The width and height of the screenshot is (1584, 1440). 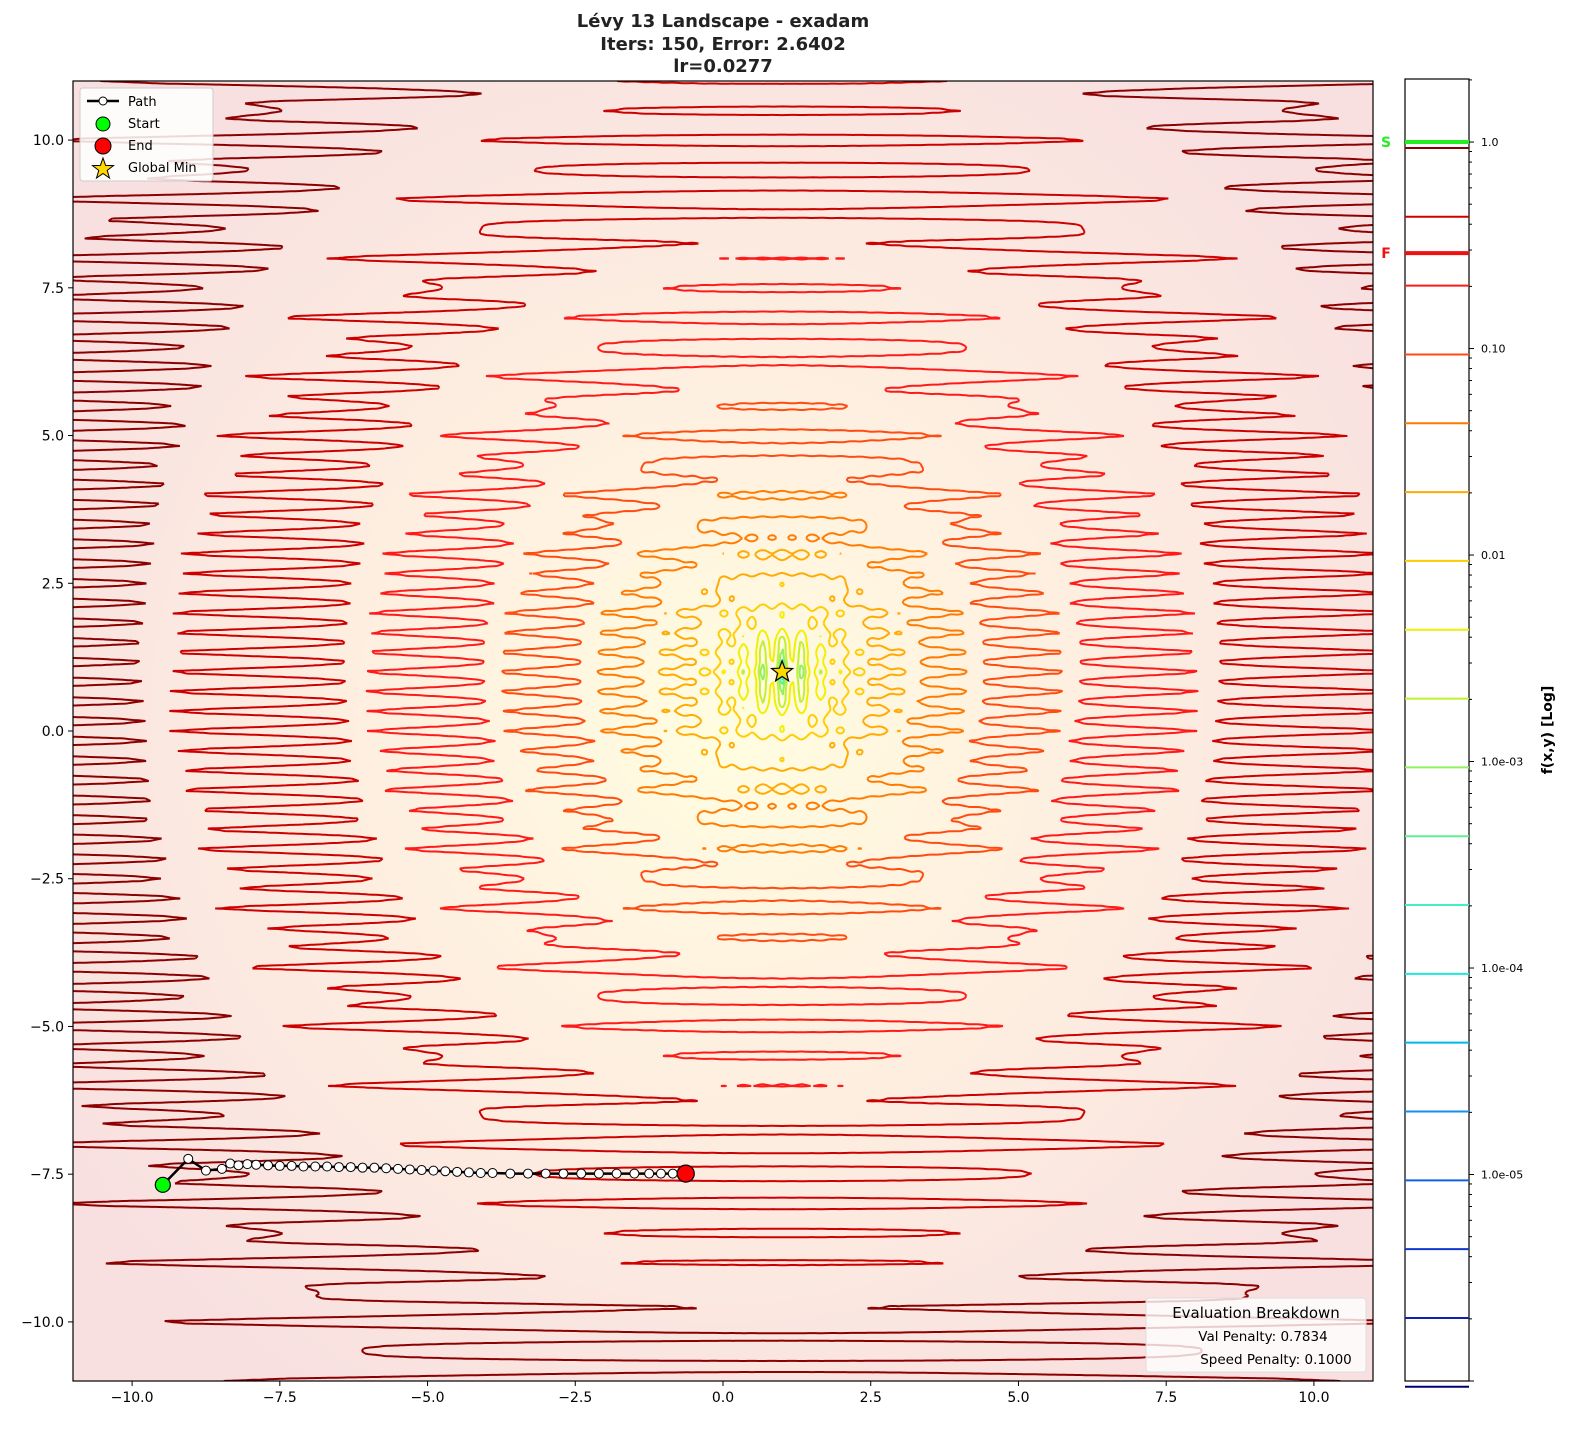 What do you see at coordinates (575, 1398) in the screenshot?
I see `x-tick-label: −2.5` at bounding box center [575, 1398].